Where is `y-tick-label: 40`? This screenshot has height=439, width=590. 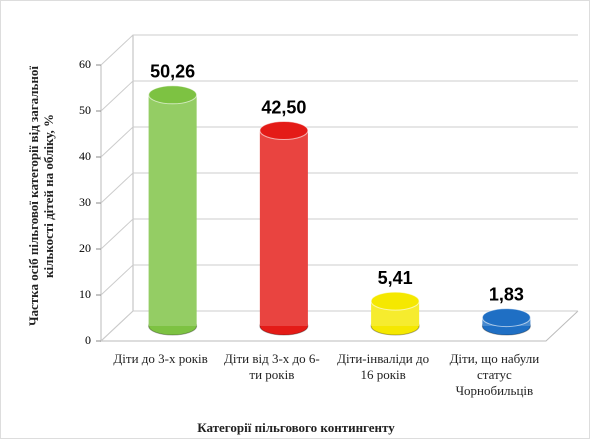
y-tick-label: 40 is located at coordinates (85, 156).